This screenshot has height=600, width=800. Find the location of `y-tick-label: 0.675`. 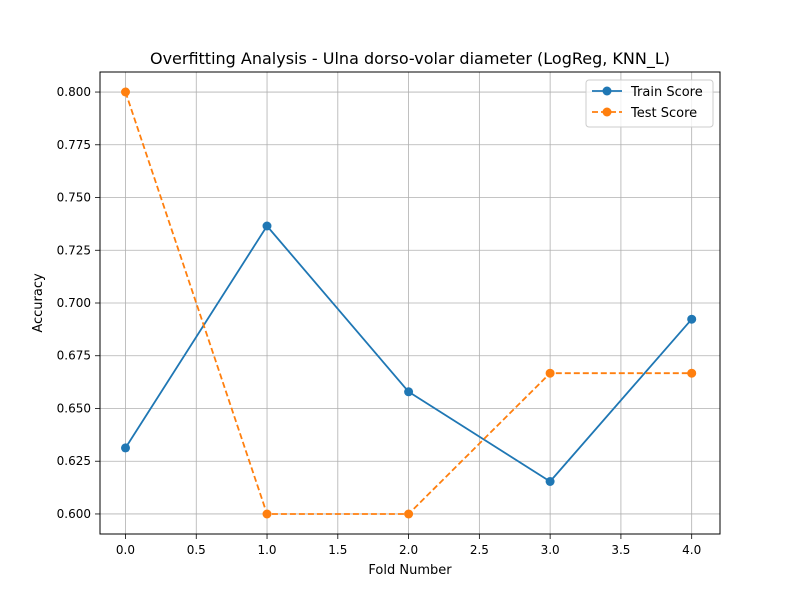

y-tick-label: 0.675 is located at coordinates (74, 356).